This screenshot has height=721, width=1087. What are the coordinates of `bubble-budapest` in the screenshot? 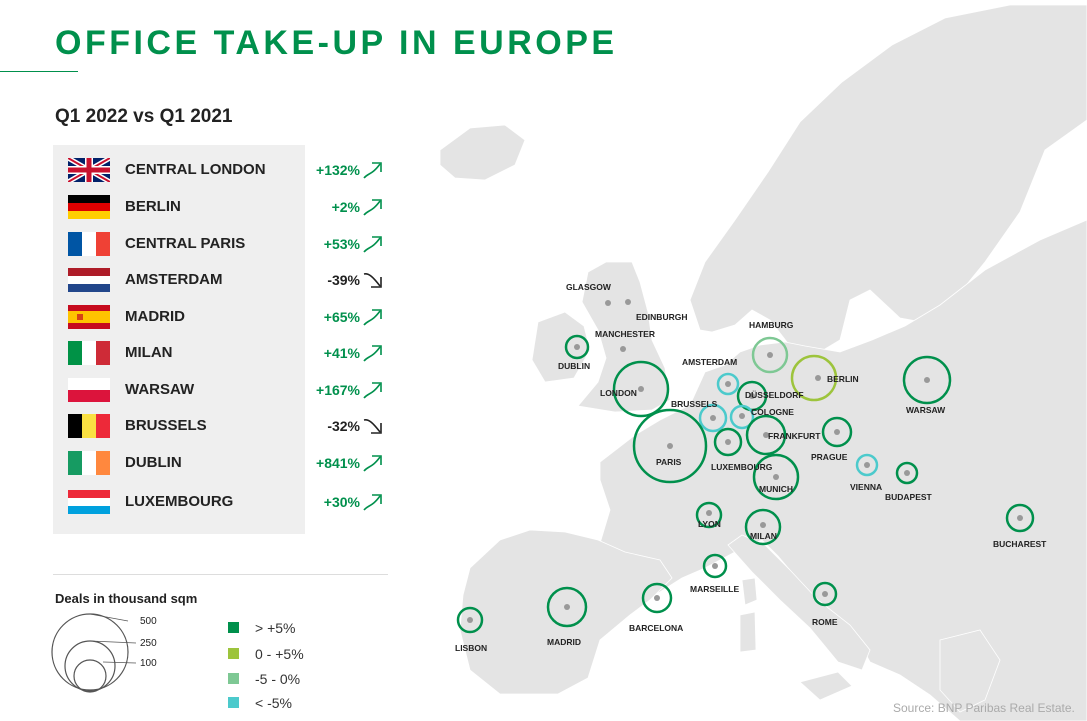 It's located at (907, 473).